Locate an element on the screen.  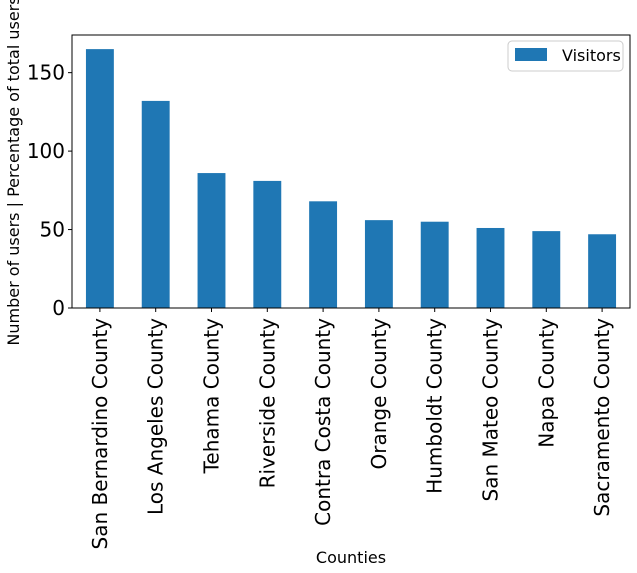
x-tick-label: Napa County is located at coordinates (546, 383).